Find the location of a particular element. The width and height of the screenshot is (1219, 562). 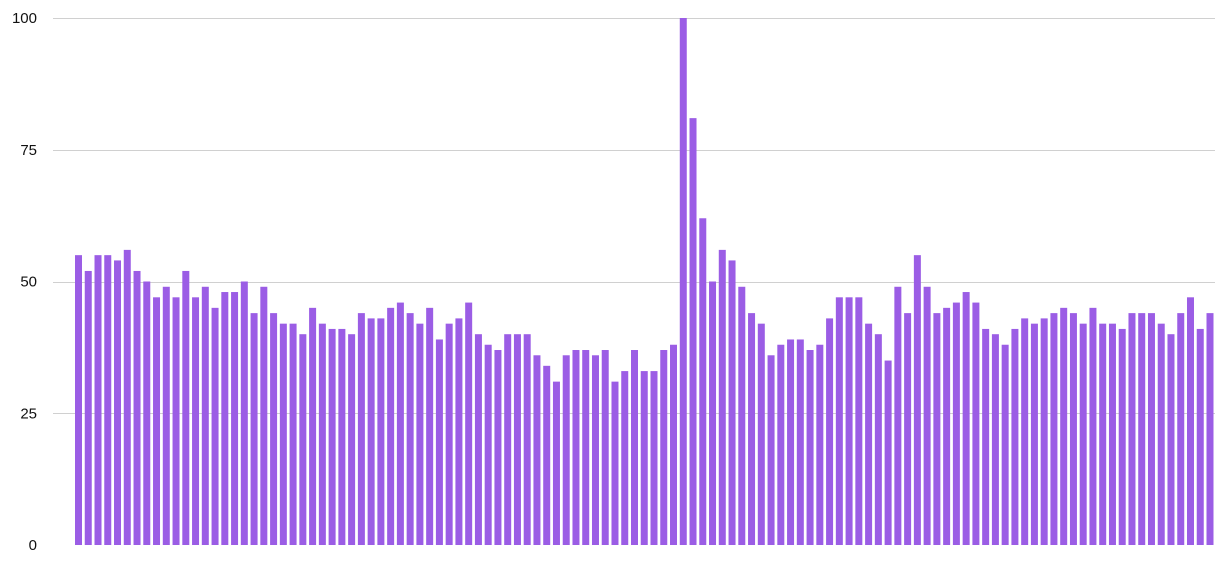

y-tick-label: 25 is located at coordinates (28, 413).